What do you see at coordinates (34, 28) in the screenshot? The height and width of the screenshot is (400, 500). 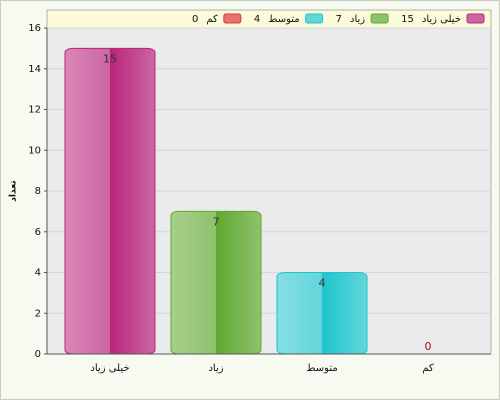 I see `y-tick-label: 16` at bounding box center [34, 28].